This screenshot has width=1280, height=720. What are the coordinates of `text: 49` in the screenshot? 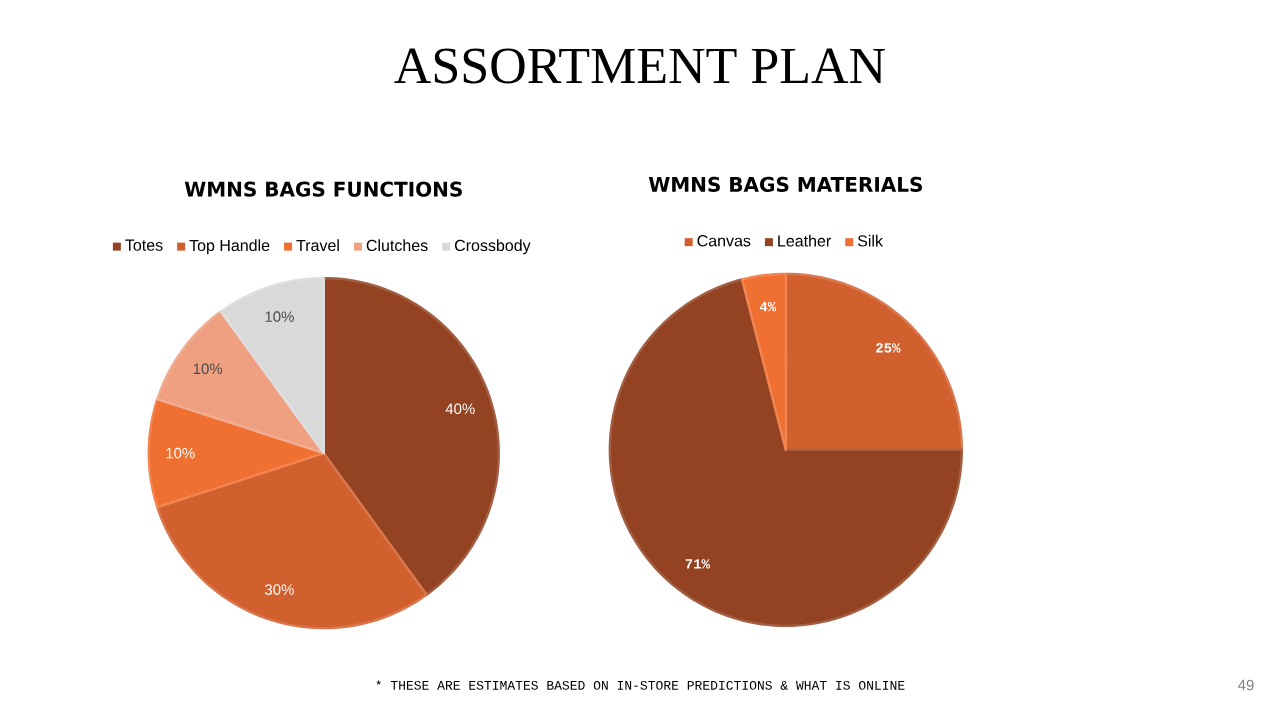 It's located at (1246, 685).